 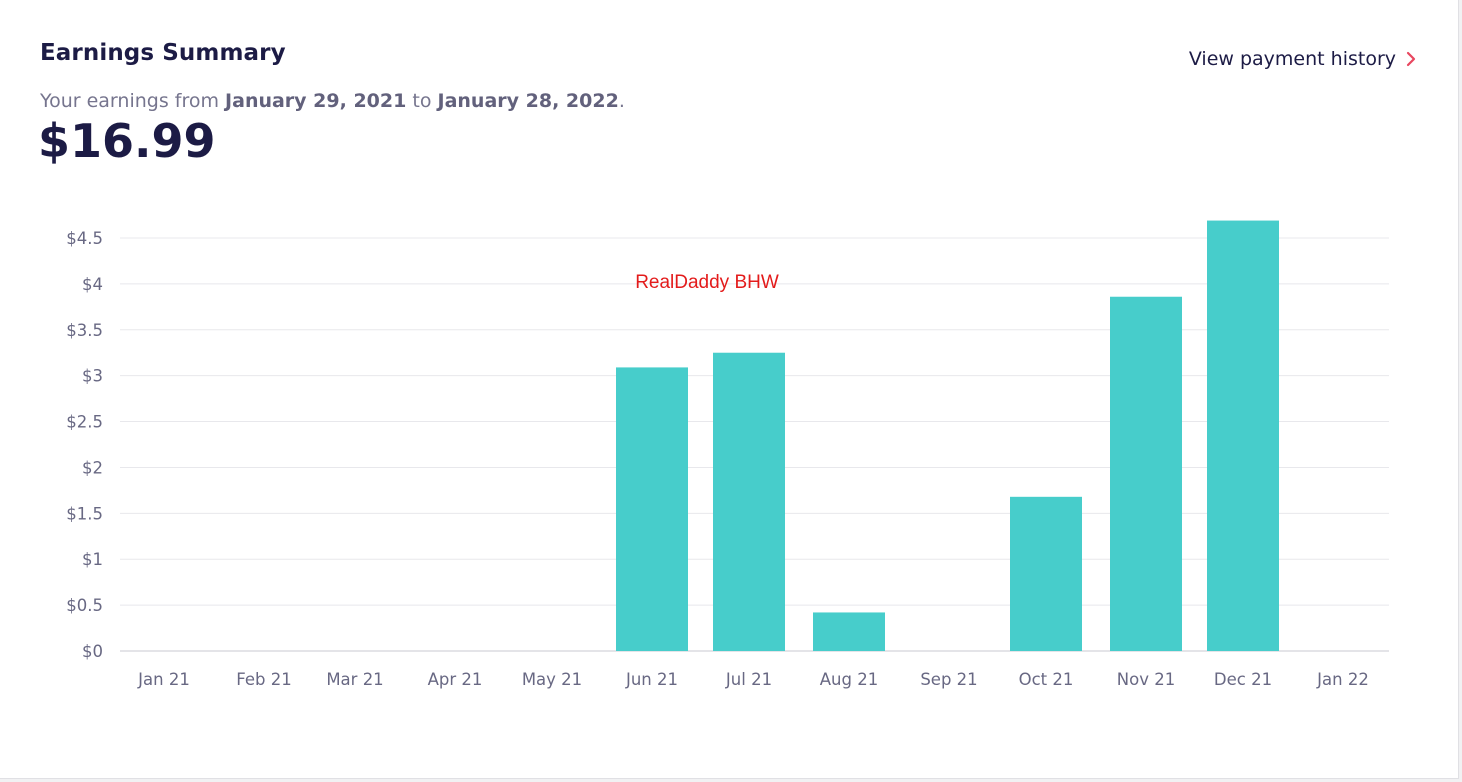 I want to click on x-tick-label: Mar 21, so click(x=354, y=679).